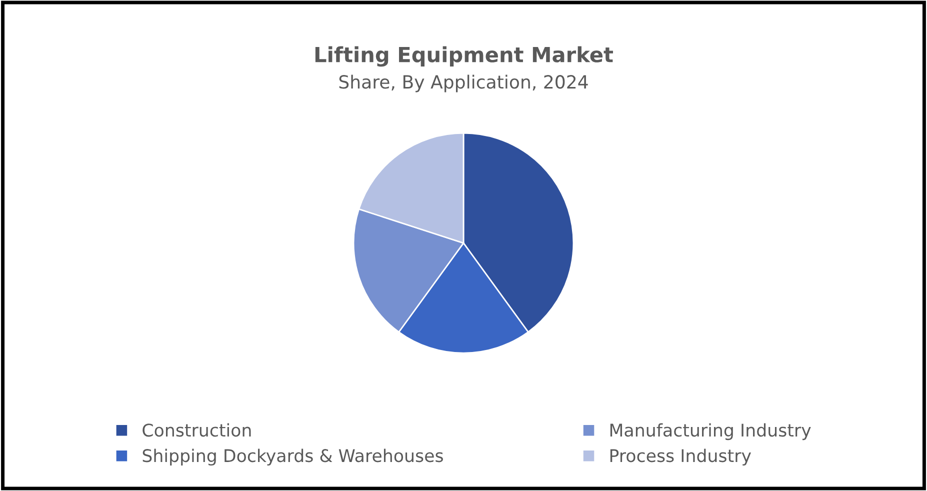 The width and height of the screenshot is (927, 491). Describe the element at coordinates (463, 83) in the screenshot. I see `chart-subtitle: Share, By Application, 2024` at that location.